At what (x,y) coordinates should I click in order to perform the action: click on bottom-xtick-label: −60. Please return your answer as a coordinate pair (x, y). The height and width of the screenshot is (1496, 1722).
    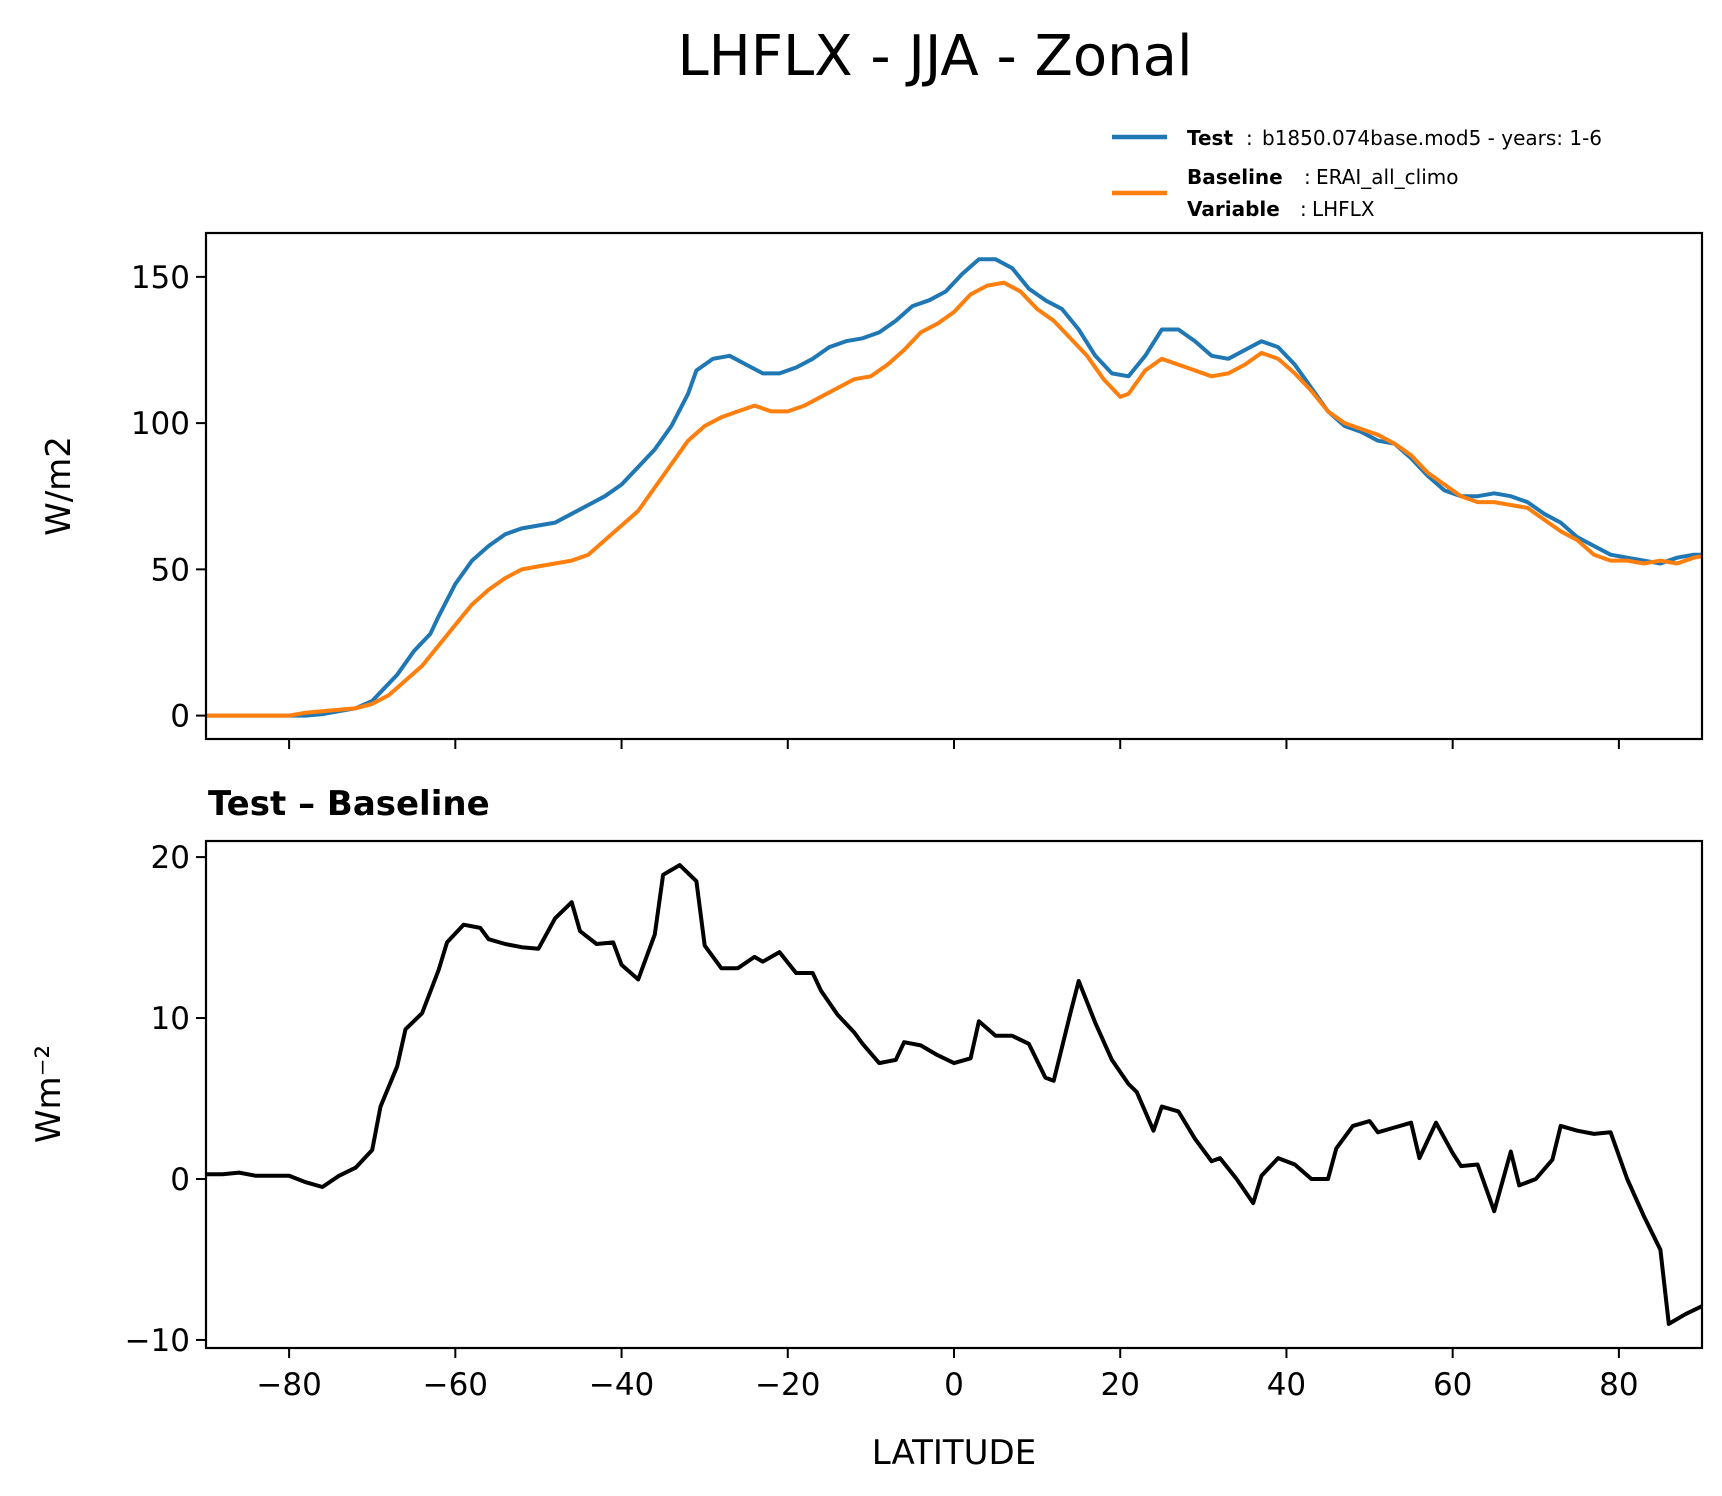
    Looking at the image, I should click on (455, 1385).